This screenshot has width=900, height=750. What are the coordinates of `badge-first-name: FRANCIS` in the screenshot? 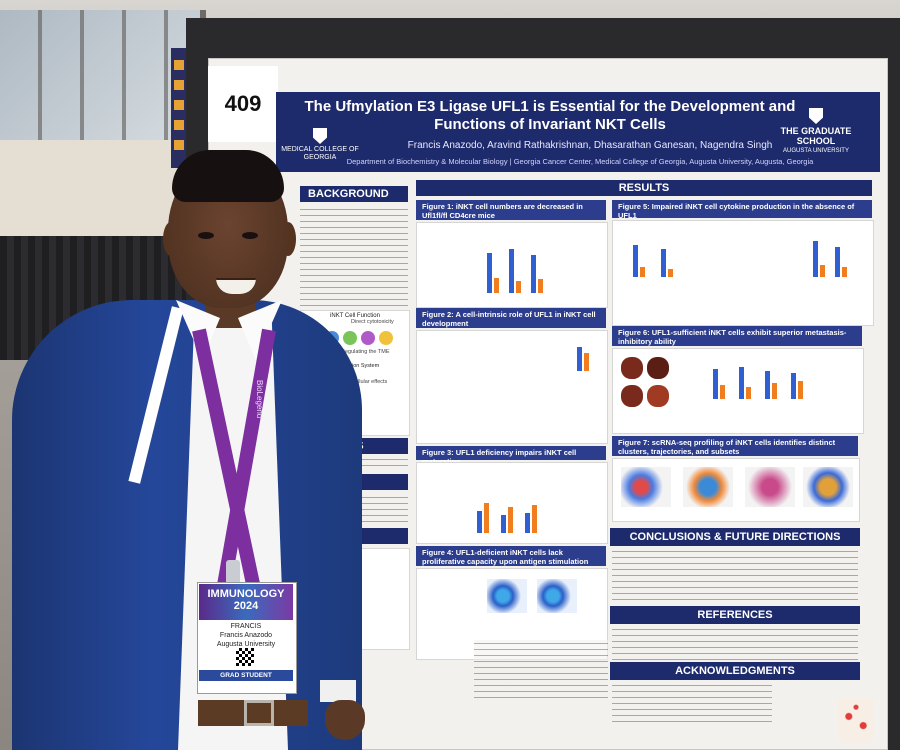 It's located at (246, 626).